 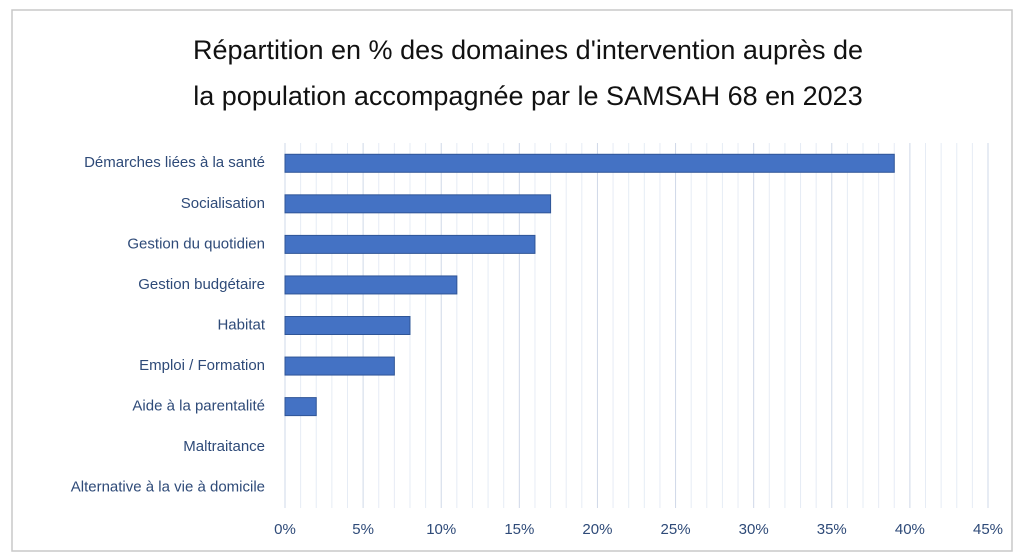 What do you see at coordinates (202, 365) in the screenshot?
I see `y-tick-label: Emploi / Formation` at bounding box center [202, 365].